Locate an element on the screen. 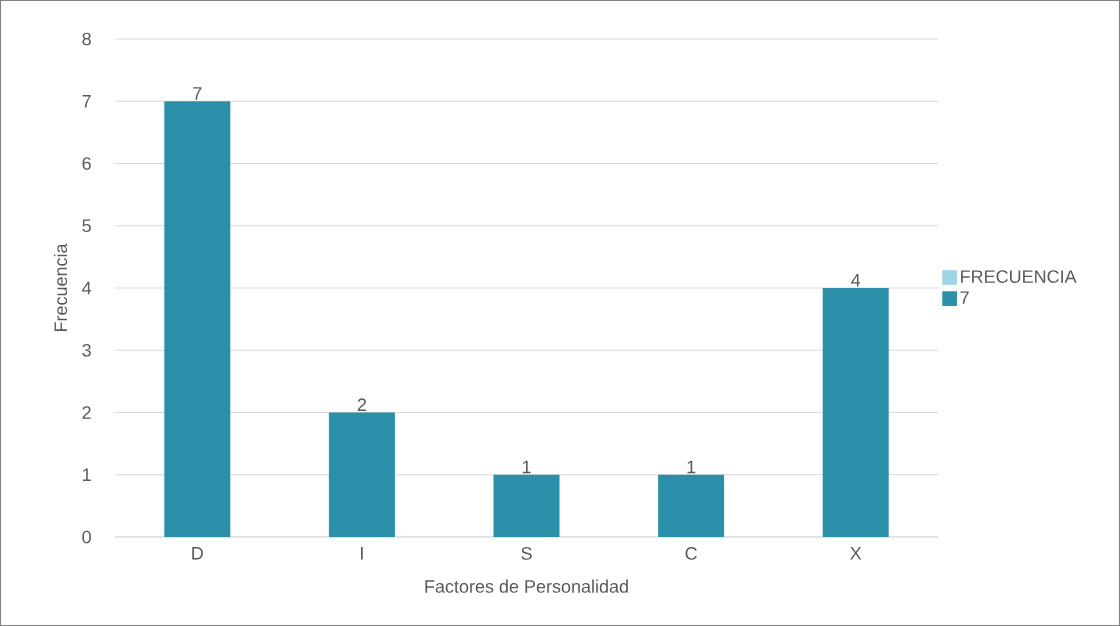  legend-label: 7 is located at coordinates (964, 297).